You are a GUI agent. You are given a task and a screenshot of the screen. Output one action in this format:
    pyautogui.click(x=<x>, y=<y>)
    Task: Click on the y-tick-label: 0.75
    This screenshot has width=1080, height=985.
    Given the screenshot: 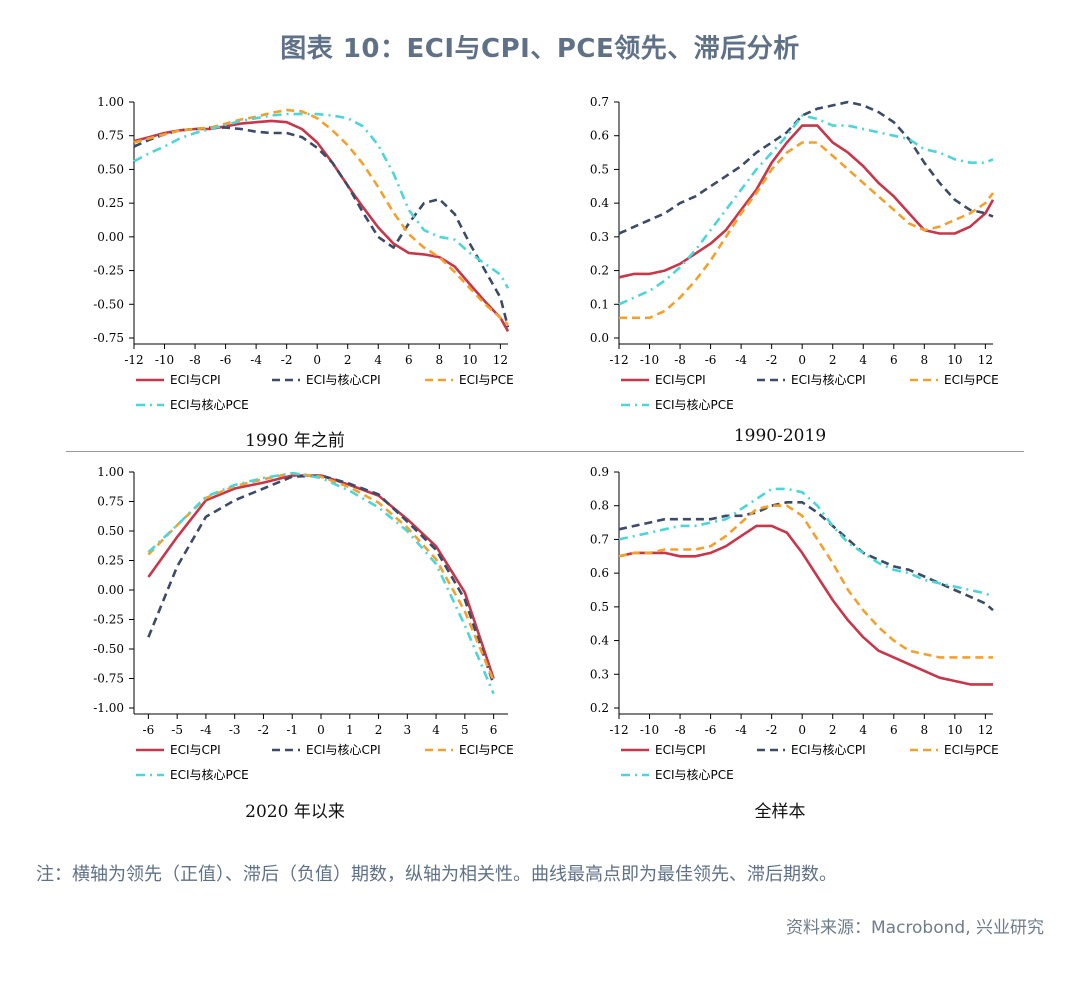 What is the action you would take?
    pyautogui.click(x=110, y=502)
    